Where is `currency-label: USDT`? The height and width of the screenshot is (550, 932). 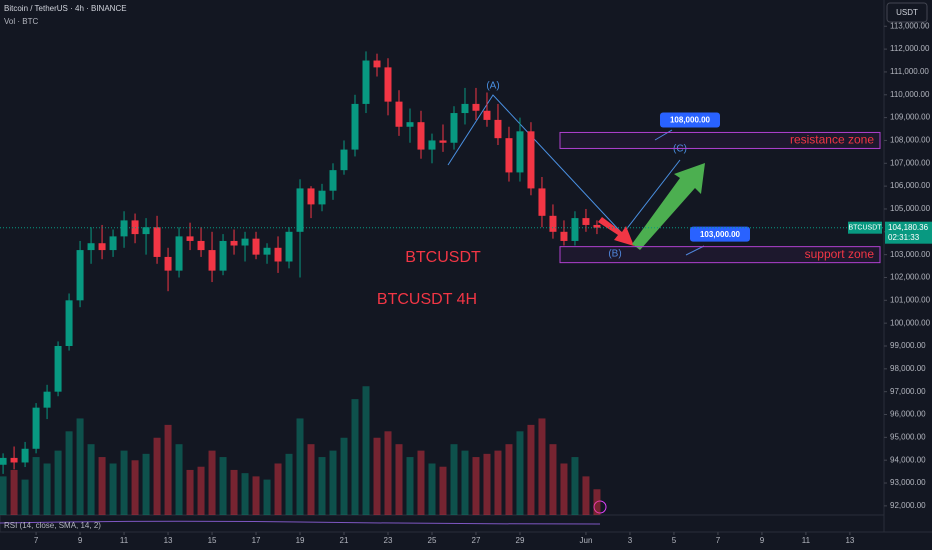 currency-label: USDT is located at coordinates (907, 12).